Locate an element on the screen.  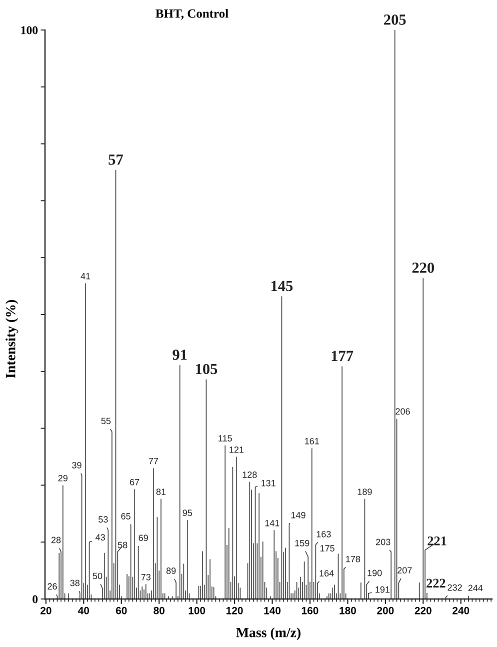
x-tick-label: 60 is located at coordinates (121, 610).